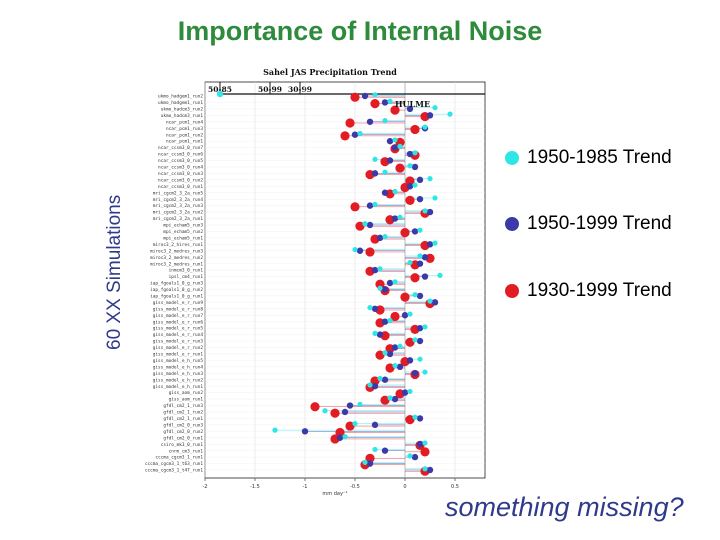 This screenshot has width=720, height=540. Describe the element at coordinates (360, 31) in the screenshot. I see `slide-title: Importance of Internal Noise` at that location.